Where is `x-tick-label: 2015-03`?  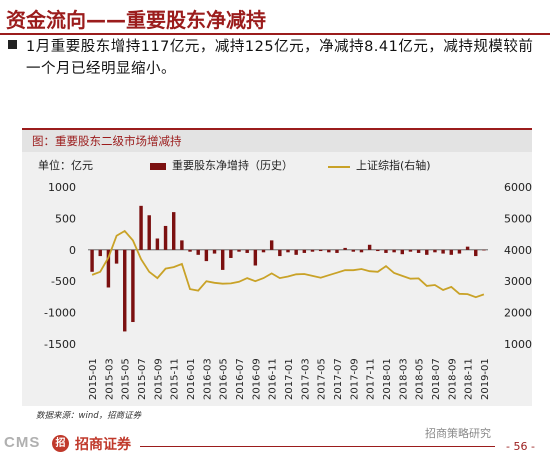 x-tick-label: 2015-03 is located at coordinates (109, 379).